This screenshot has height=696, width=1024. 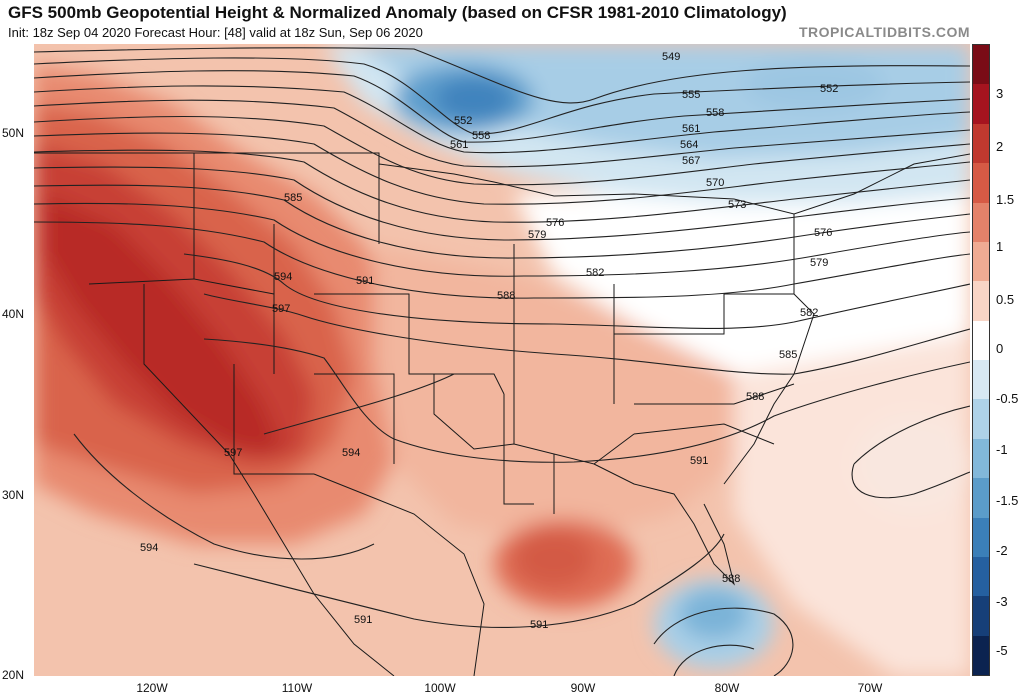 What do you see at coordinates (583, 688) in the screenshot?
I see `lon-label: 90W` at bounding box center [583, 688].